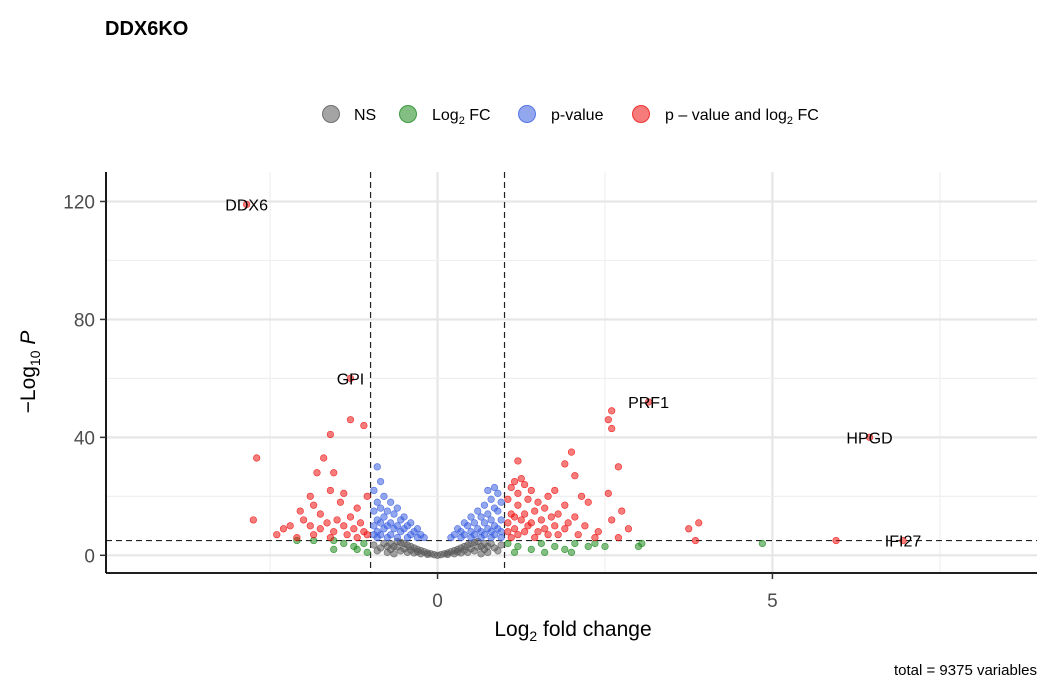 This screenshot has width=1054, height=695. I want to click on gene-label-gpi: GPI, so click(351, 379).